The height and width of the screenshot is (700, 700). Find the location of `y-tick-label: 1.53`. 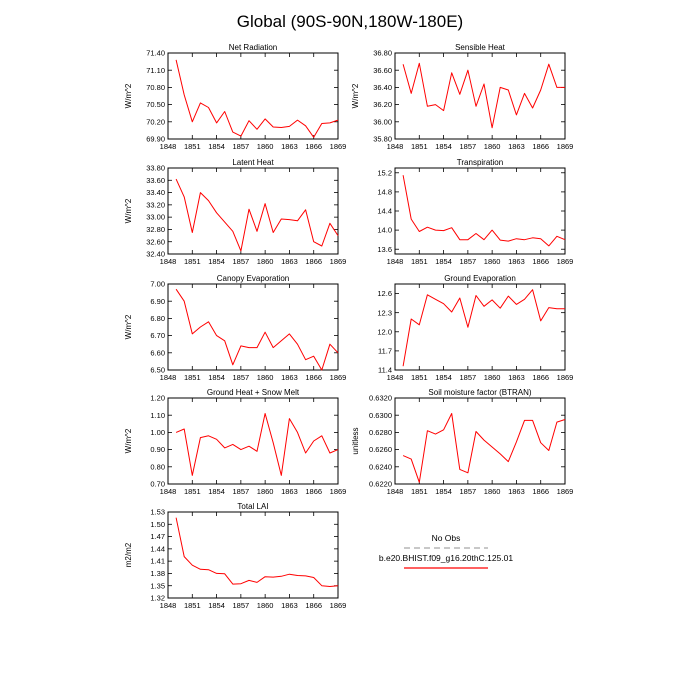

y-tick-label: 1.53 is located at coordinates (157, 512).